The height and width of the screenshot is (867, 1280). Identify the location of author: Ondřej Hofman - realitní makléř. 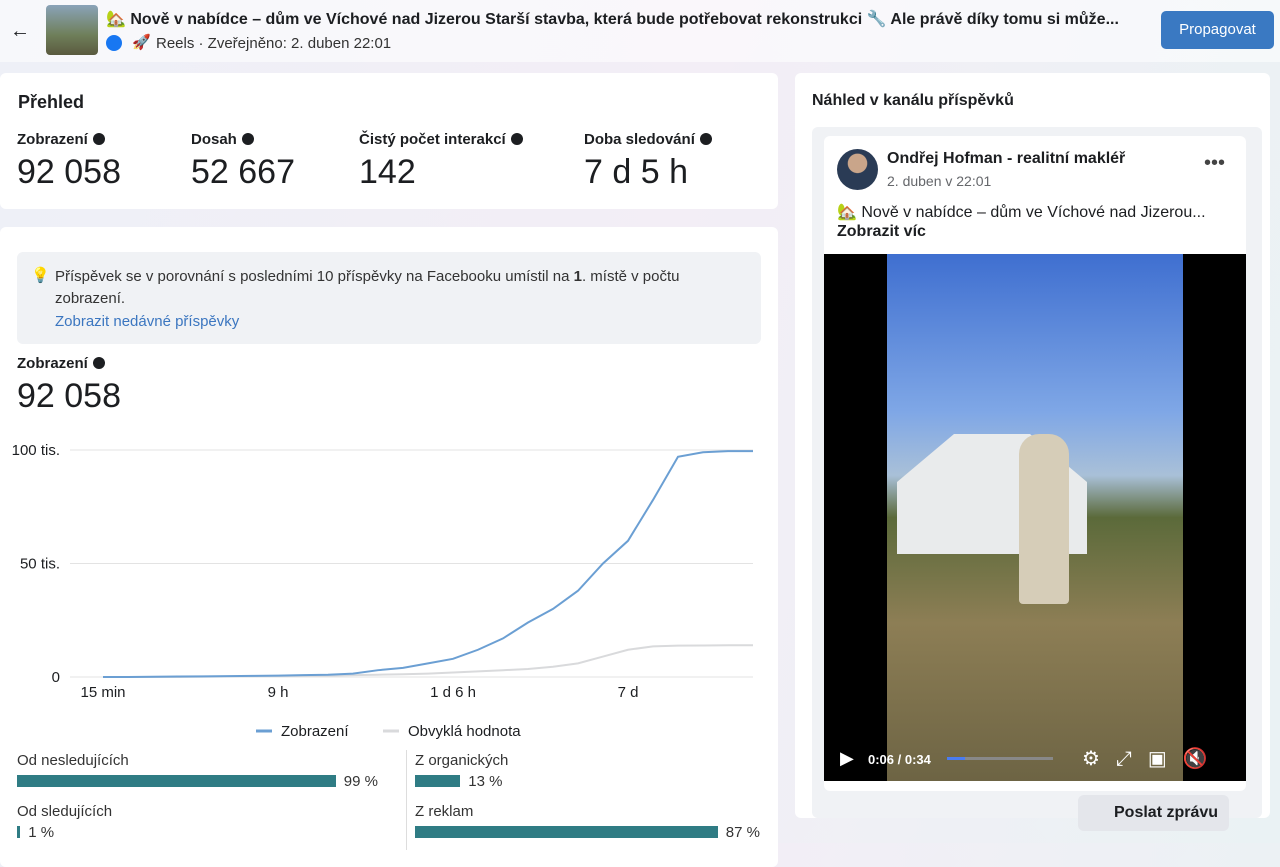
(1006, 158).